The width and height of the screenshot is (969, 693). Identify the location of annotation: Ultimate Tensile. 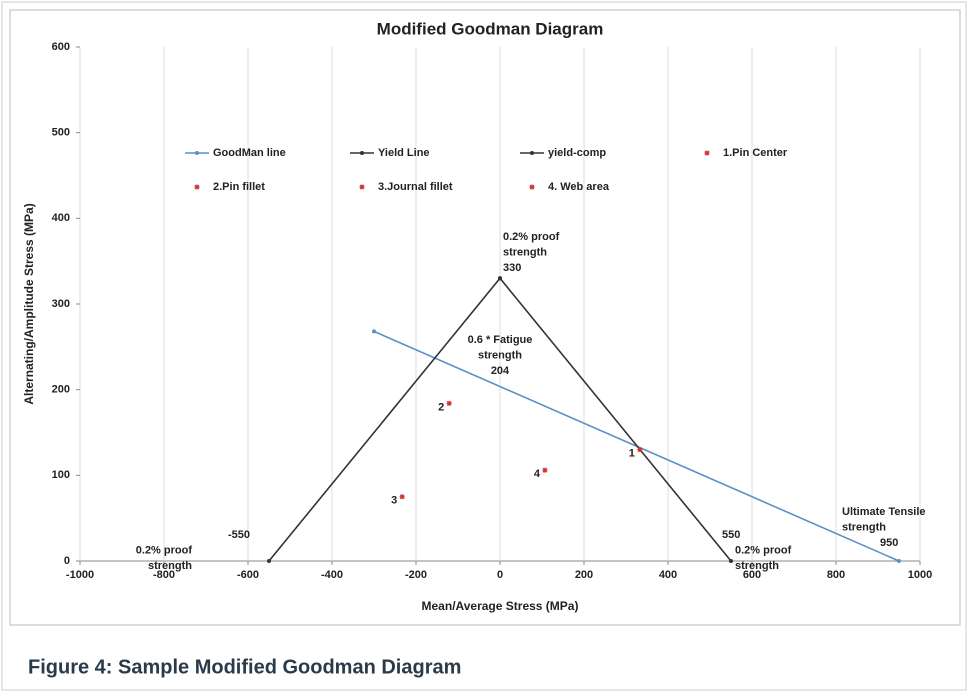
(884, 512).